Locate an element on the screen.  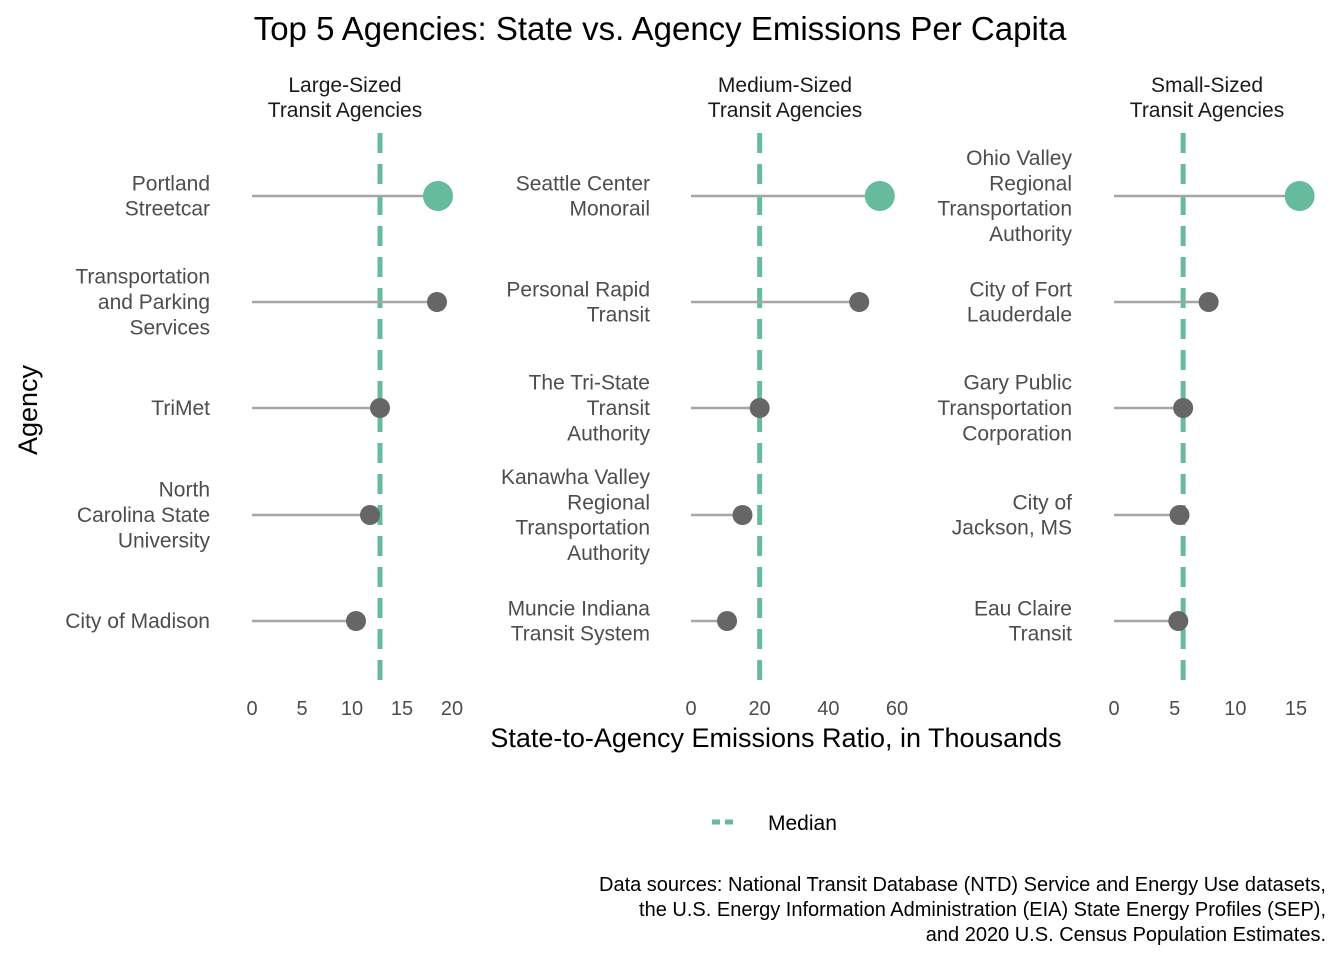
agency-label: Carolina State is located at coordinates (143, 515).